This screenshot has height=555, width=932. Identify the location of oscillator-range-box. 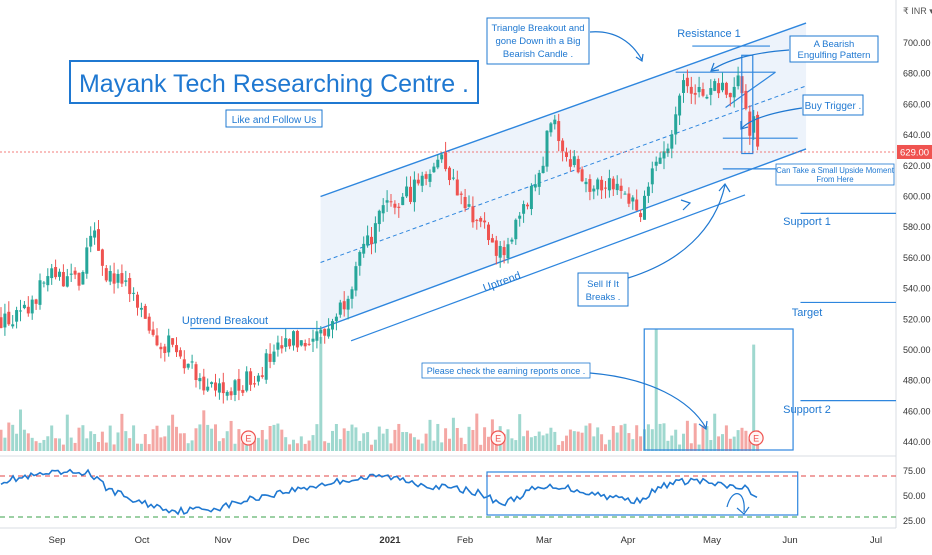
(642, 493).